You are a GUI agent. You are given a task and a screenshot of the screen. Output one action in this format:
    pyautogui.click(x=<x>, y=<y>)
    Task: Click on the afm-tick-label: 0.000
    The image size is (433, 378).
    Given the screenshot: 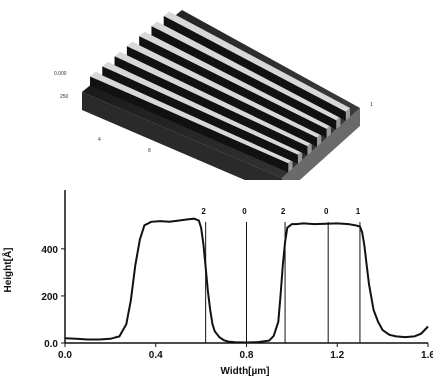 What is the action you would take?
    pyautogui.click(x=60, y=74)
    